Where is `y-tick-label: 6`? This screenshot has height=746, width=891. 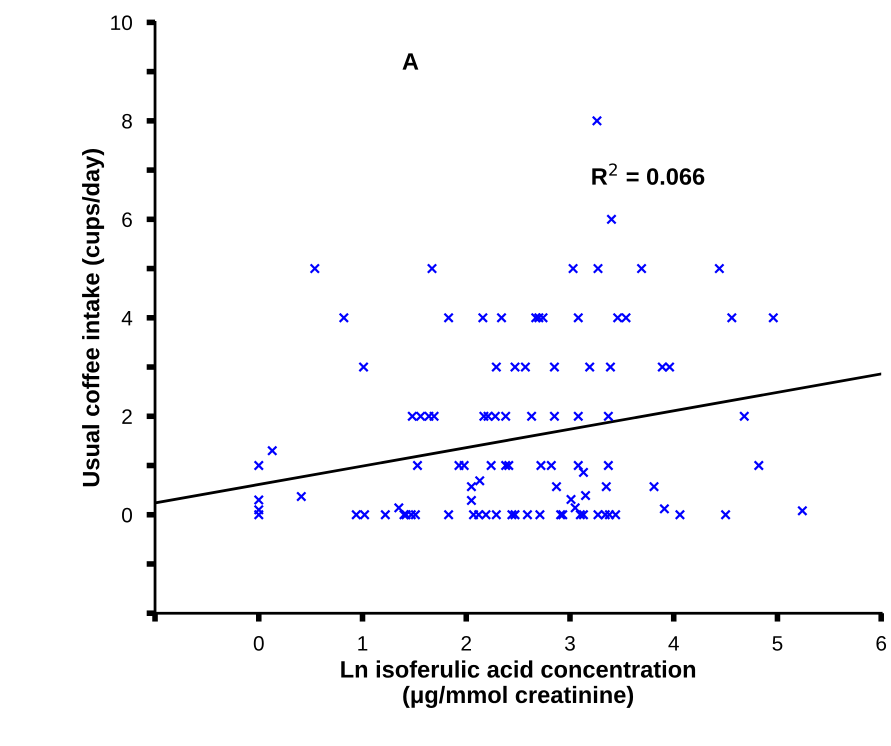
y-tick-label: 6 is located at coordinates (127, 220).